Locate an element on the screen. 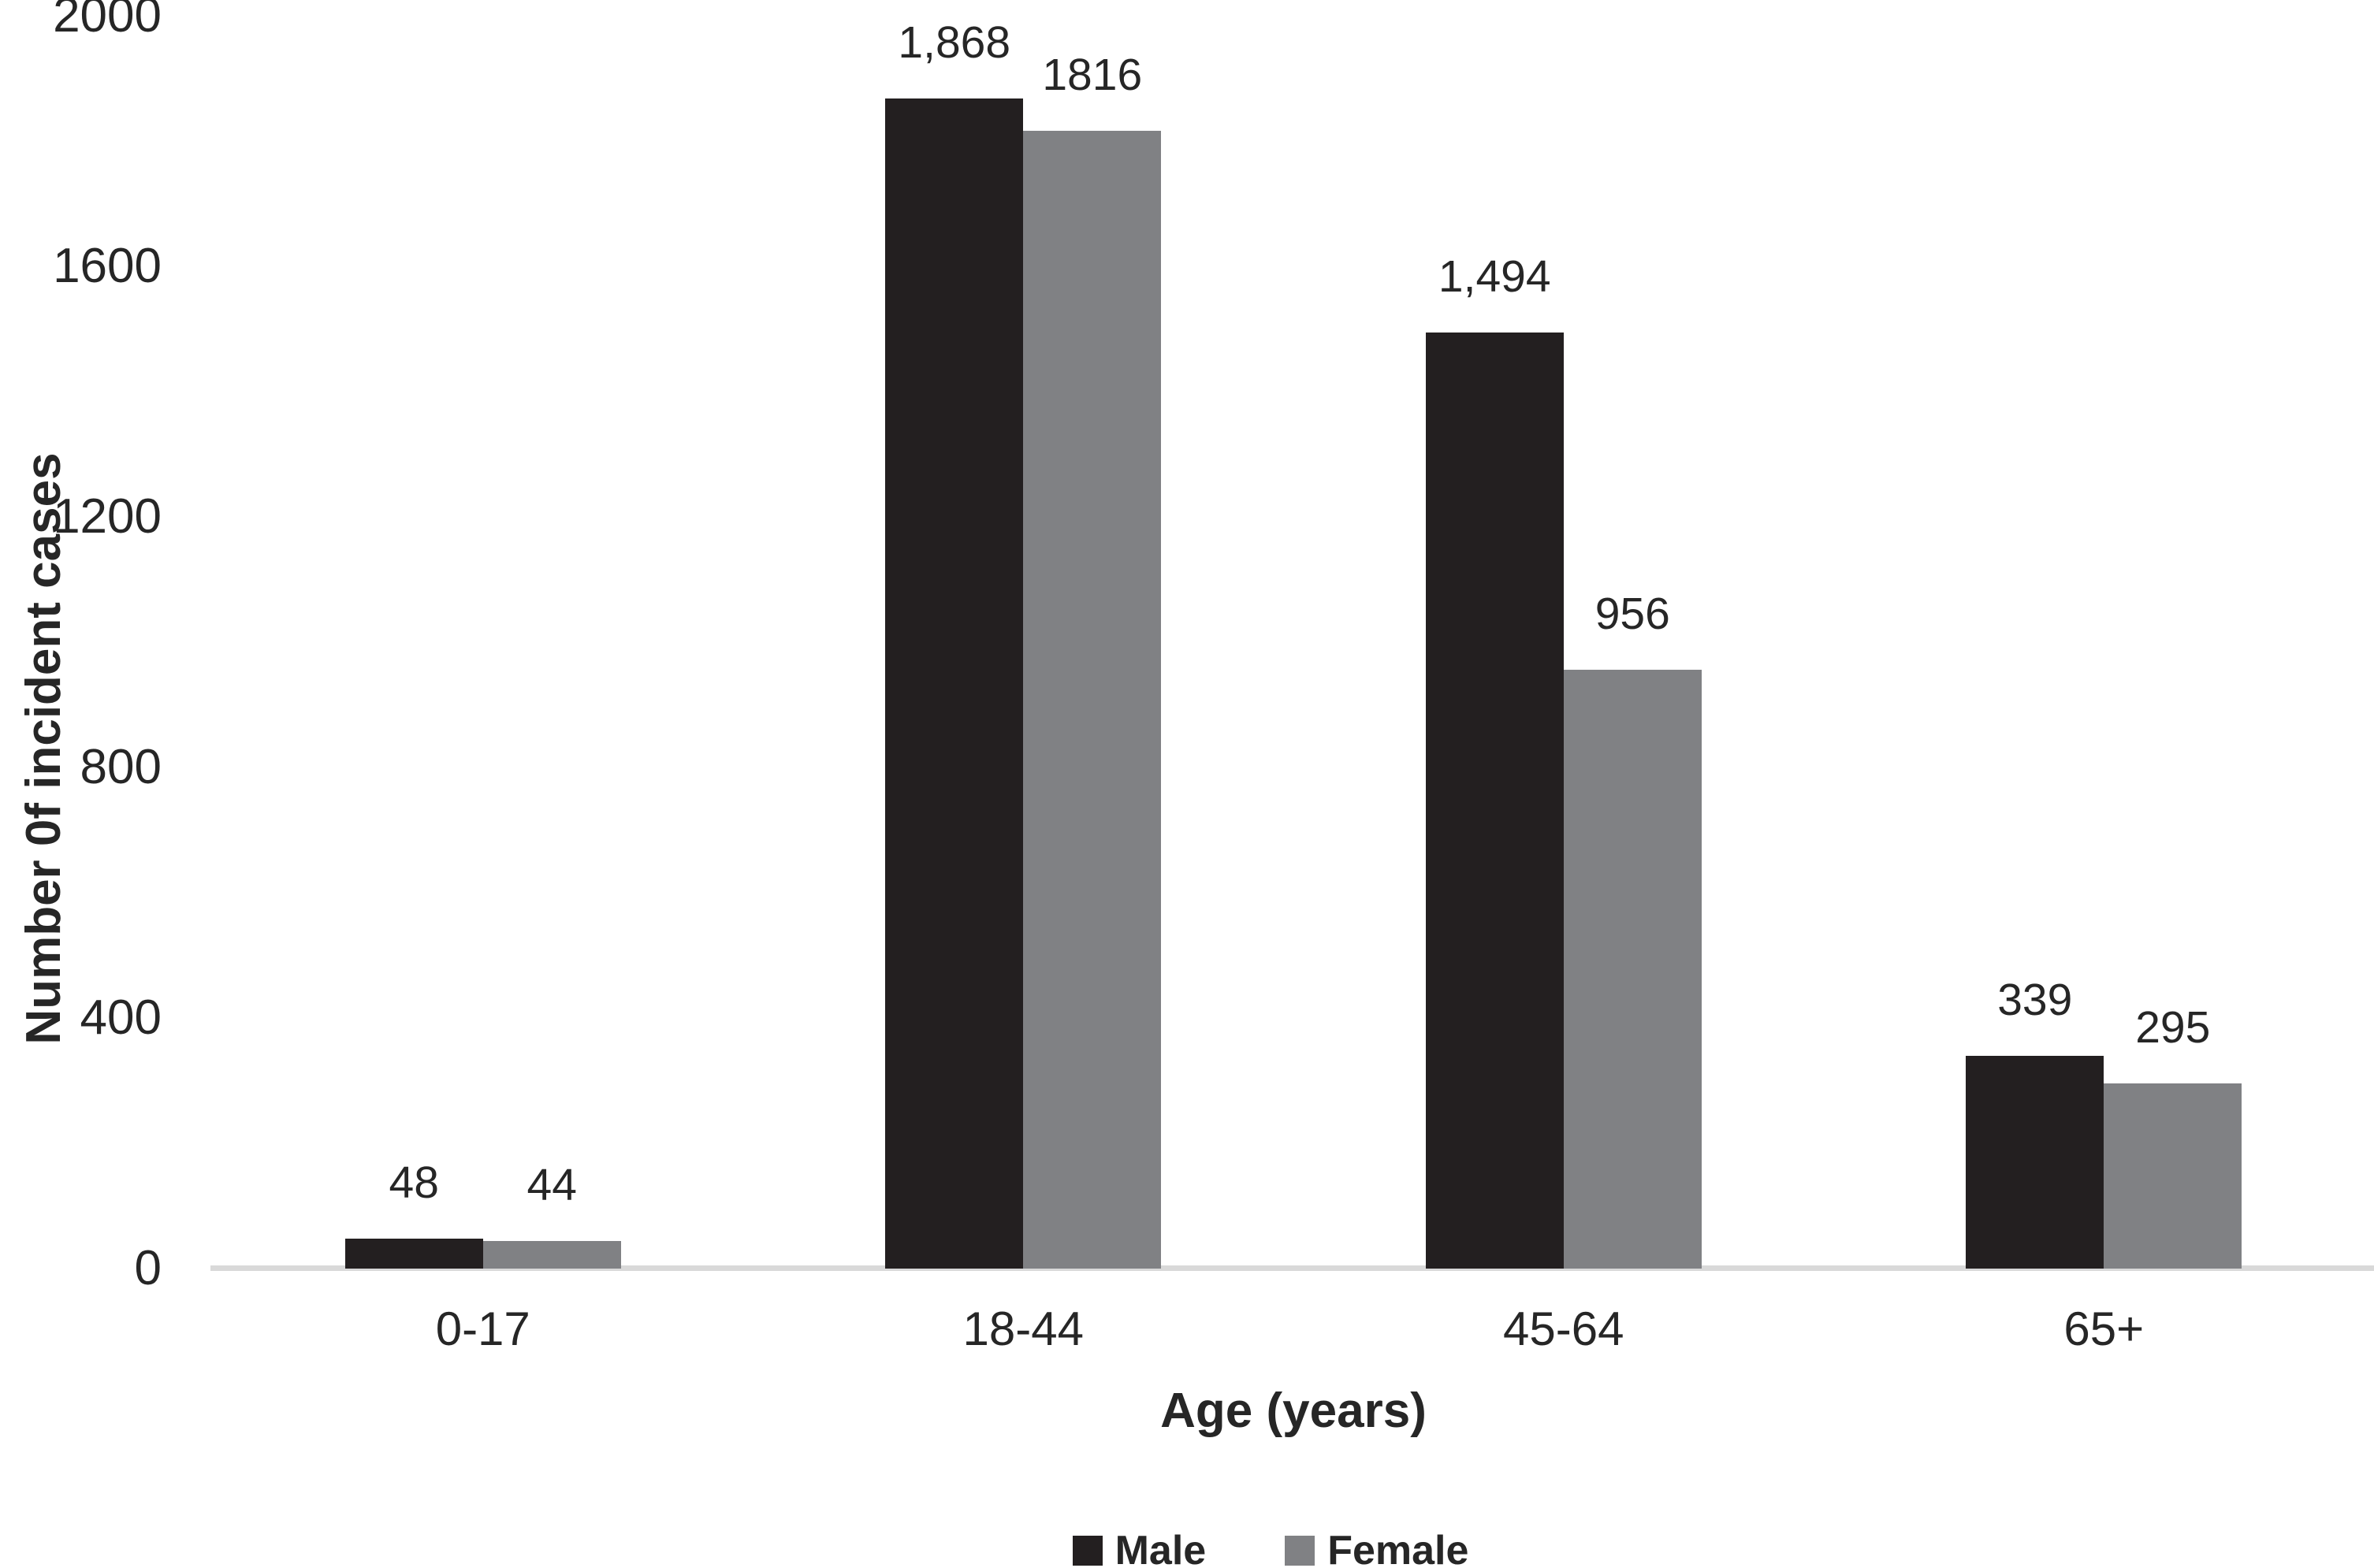 The width and height of the screenshot is (2374, 1568). value-label-female-0-17: 44 is located at coordinates (552, 1185).